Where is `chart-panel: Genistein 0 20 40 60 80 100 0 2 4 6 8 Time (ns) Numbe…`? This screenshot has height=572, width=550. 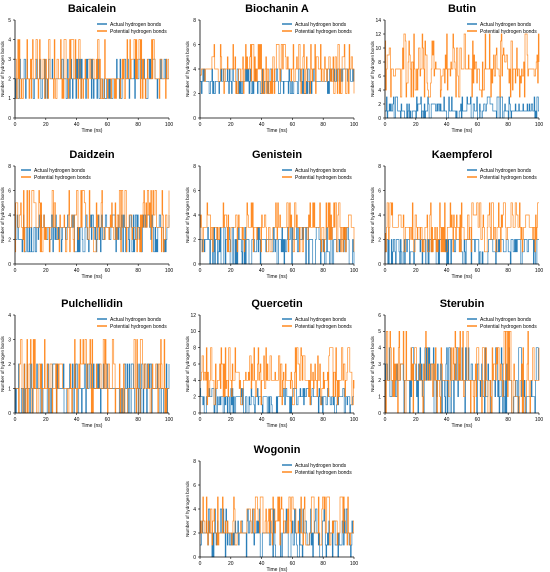
chart-panel: Genistein 0 20 40 60 80 100 0 2 4 6 8 Time (ns) Numbe… is located at coordinates (271, 214).